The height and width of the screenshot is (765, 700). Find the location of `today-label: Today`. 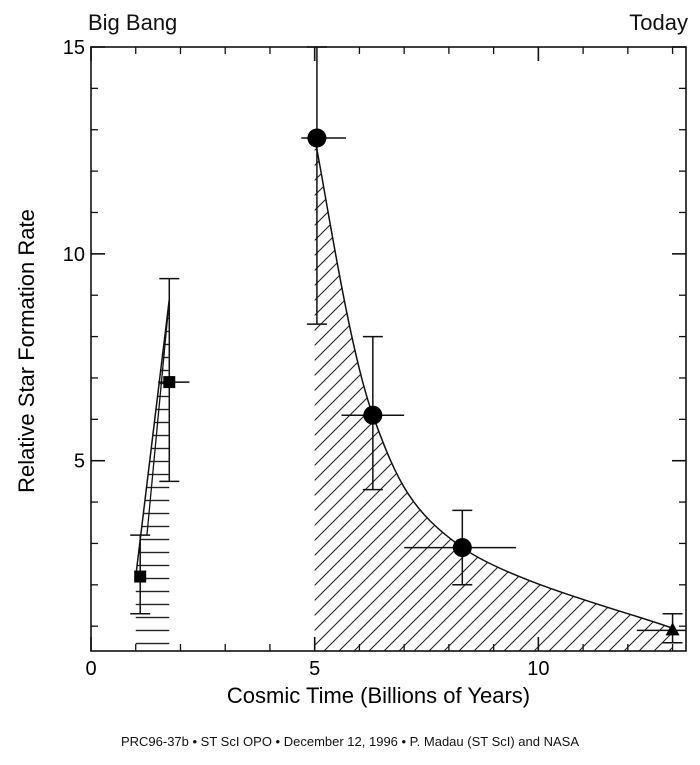

today-label: Today is located at coordinates (658, 22).